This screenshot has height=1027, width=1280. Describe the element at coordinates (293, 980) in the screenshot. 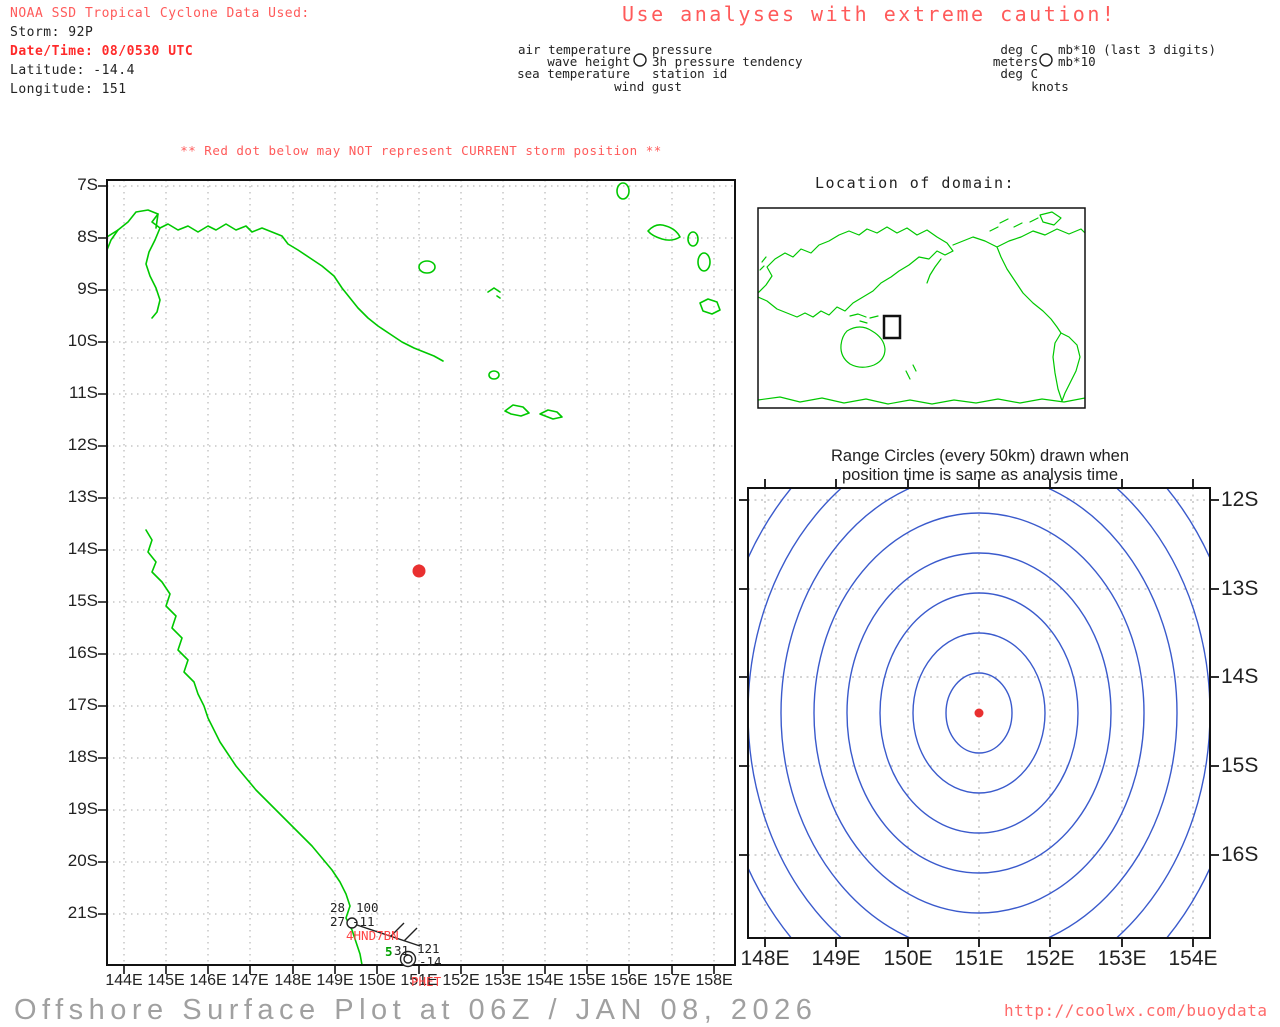

I see `main-map-x-tick: 148E` at that location.